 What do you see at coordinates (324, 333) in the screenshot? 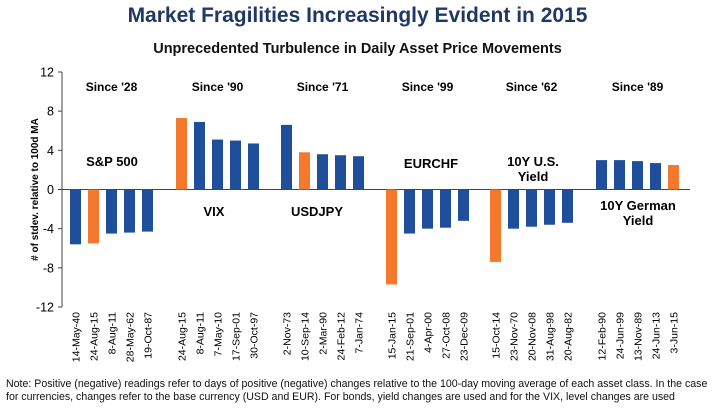
I see `x-tick-label: 2-Mar-90` at bounding box center [324, 333].